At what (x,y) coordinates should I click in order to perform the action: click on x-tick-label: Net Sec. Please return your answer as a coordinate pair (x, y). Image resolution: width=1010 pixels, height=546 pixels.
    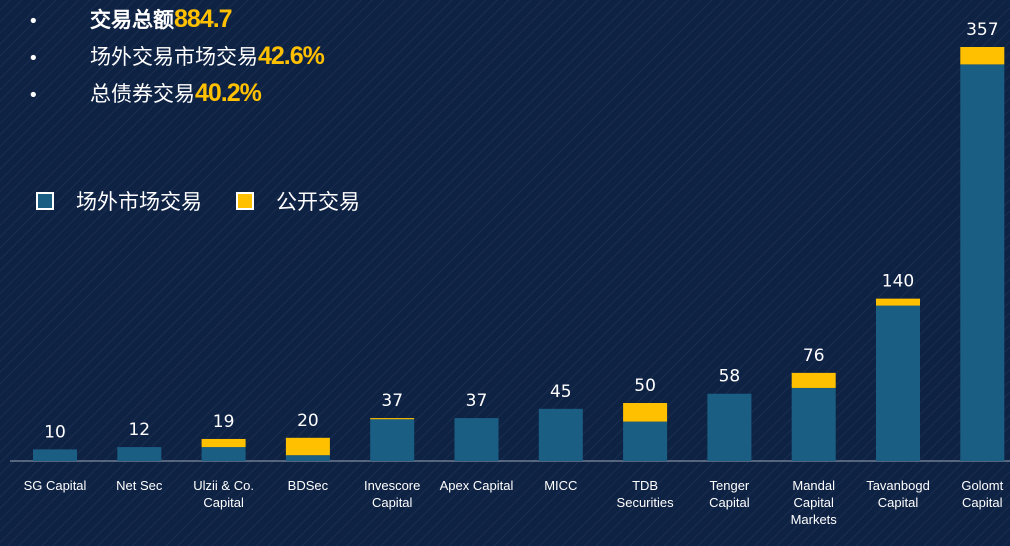
    Looking at the image, I should click on (139, 485).